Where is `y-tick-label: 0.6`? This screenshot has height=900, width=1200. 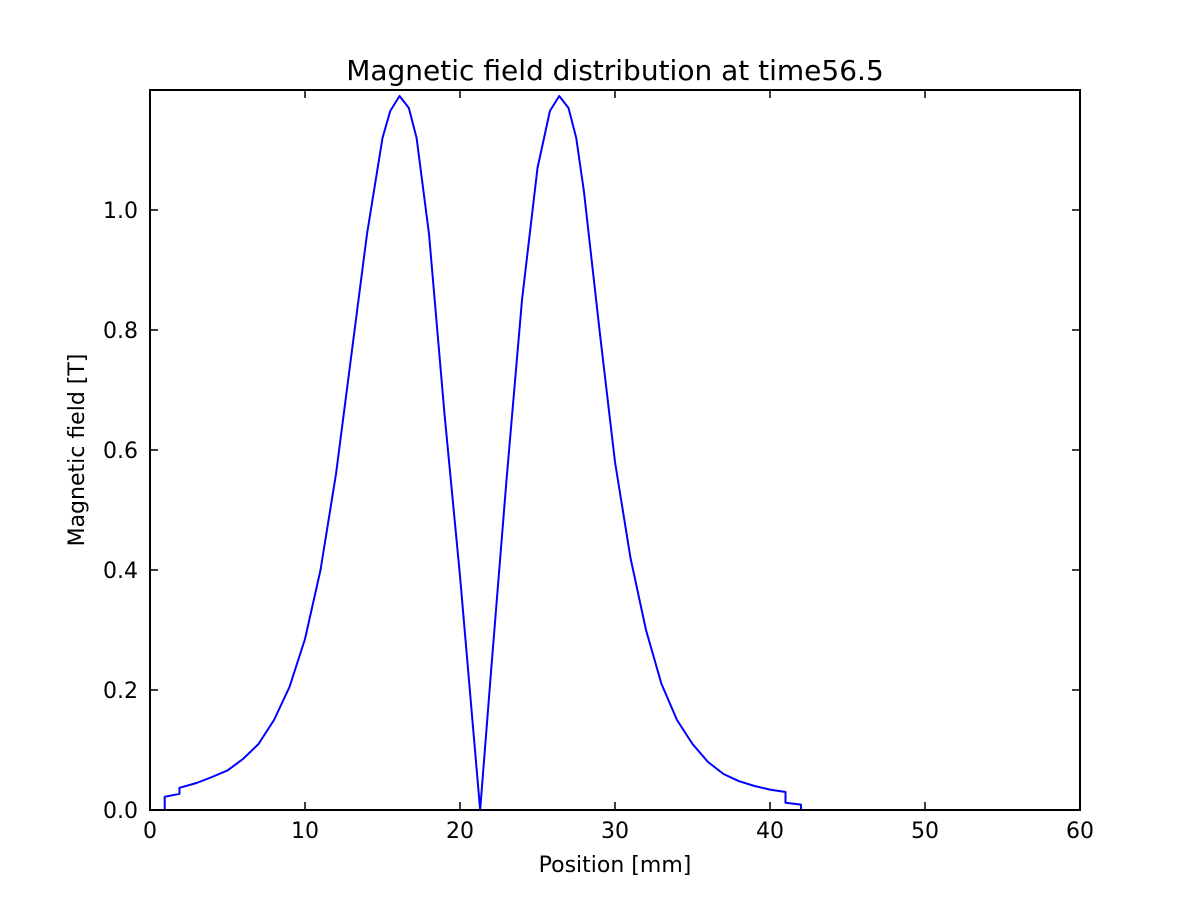
y-tick-label: 0.6 is located at coordinates (120, 451).